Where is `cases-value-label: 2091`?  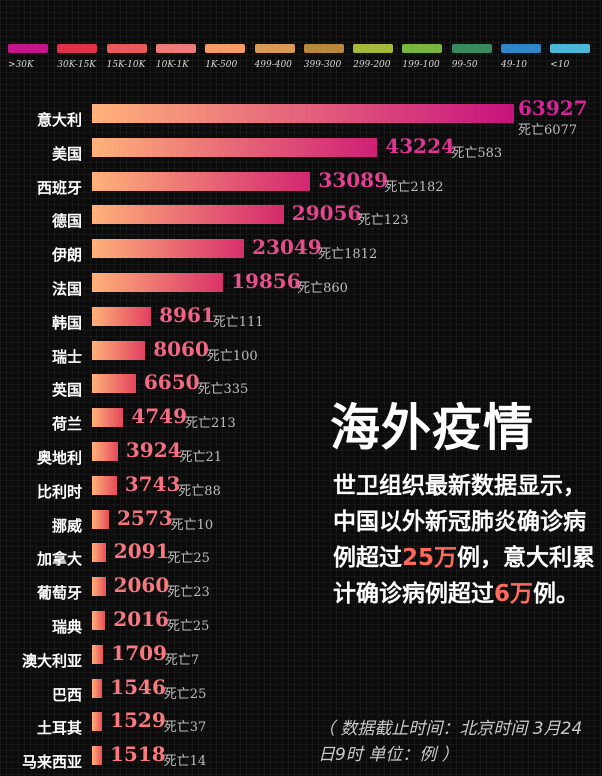 cases-value-label: 2091 is located at coordinates (141, 551).